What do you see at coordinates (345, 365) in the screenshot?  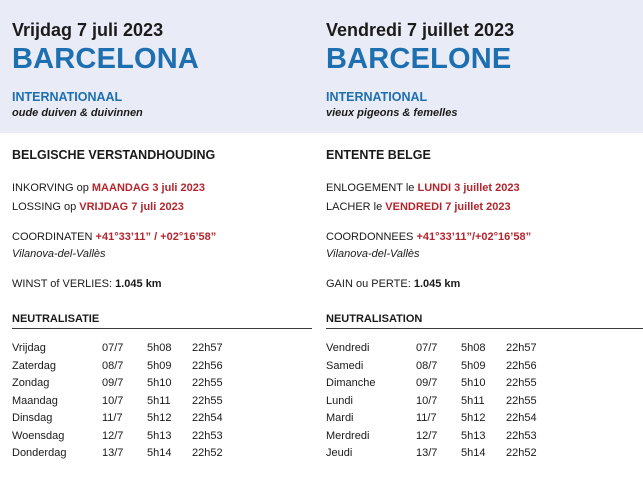 I see `row-day: Samedi` at bounding box center [345, 365].